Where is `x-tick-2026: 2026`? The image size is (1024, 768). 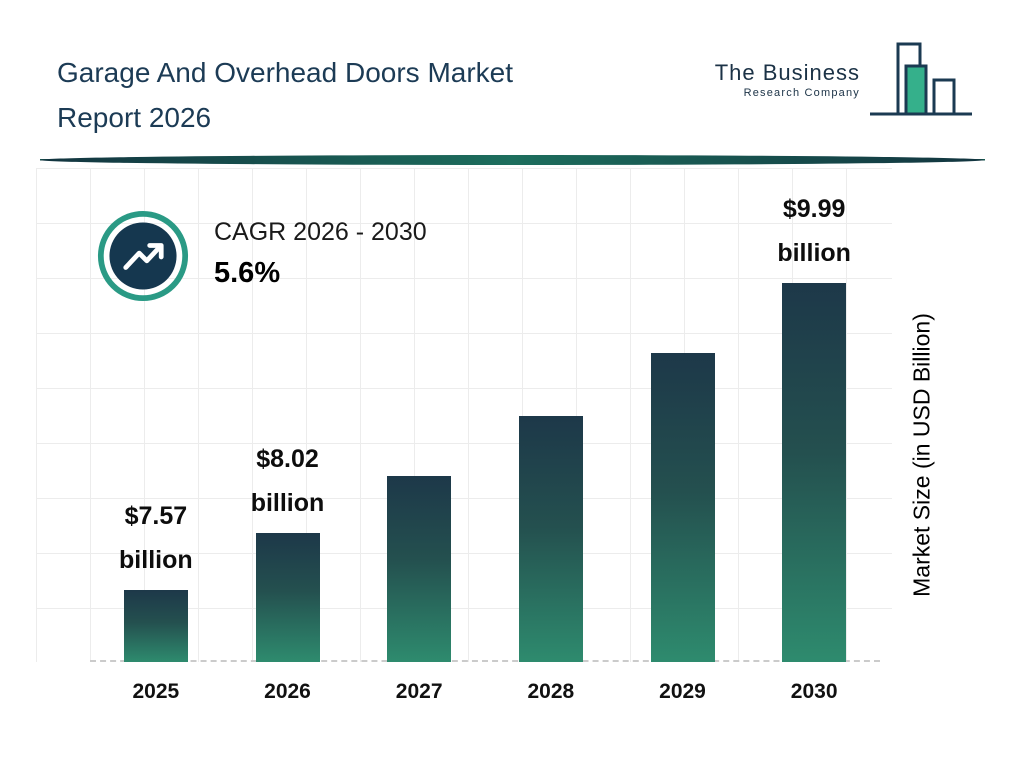
x-tick-2026: 2026 is located at coordinates (287, 691).